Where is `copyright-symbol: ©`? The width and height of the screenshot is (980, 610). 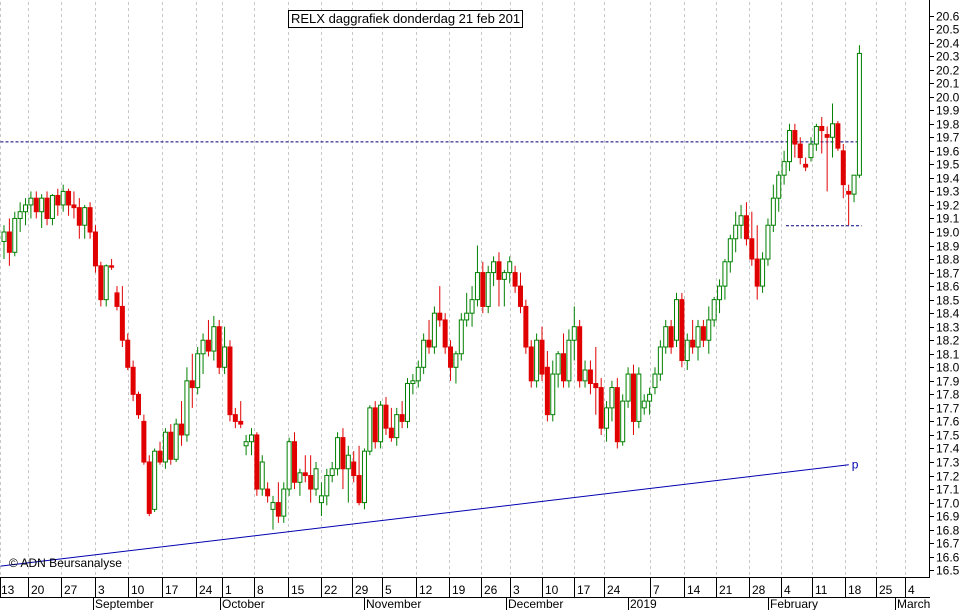
copyright-symbol: © is located at coordinates (13, 563).